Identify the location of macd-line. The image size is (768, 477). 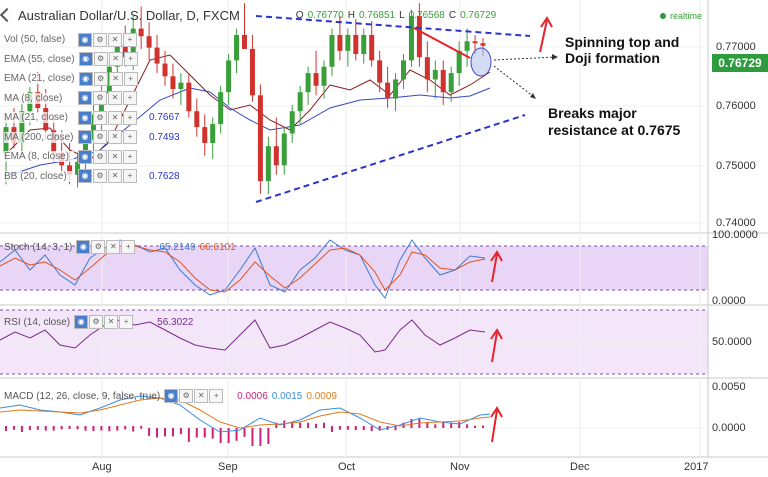
(245, 414).